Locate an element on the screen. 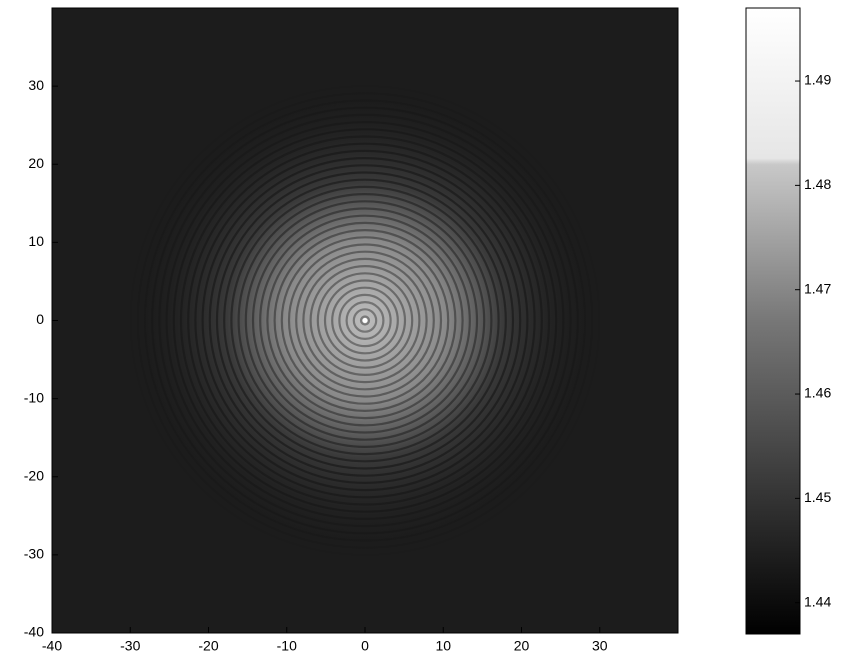 Image resolution: width=850 pixels, height=666 pixels. colorbar-tick-label: 1.49 is located at coordinates (817, 80).